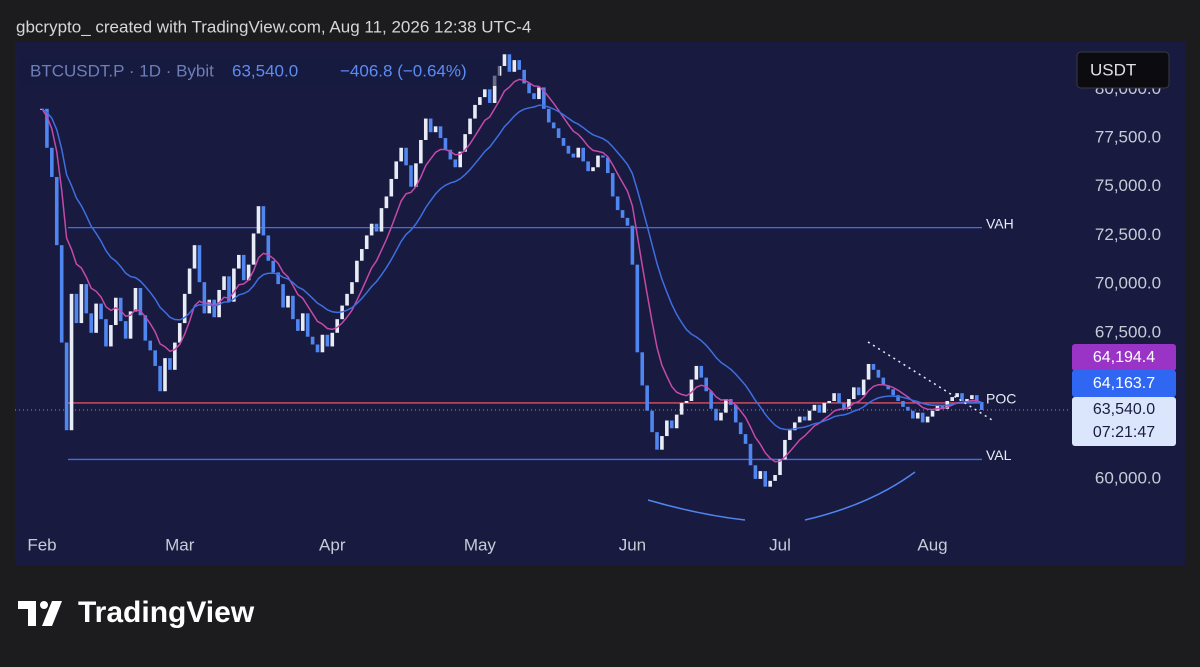 This screenshot has width=1200, height=667. I want to click on logo, so click(40, 613).